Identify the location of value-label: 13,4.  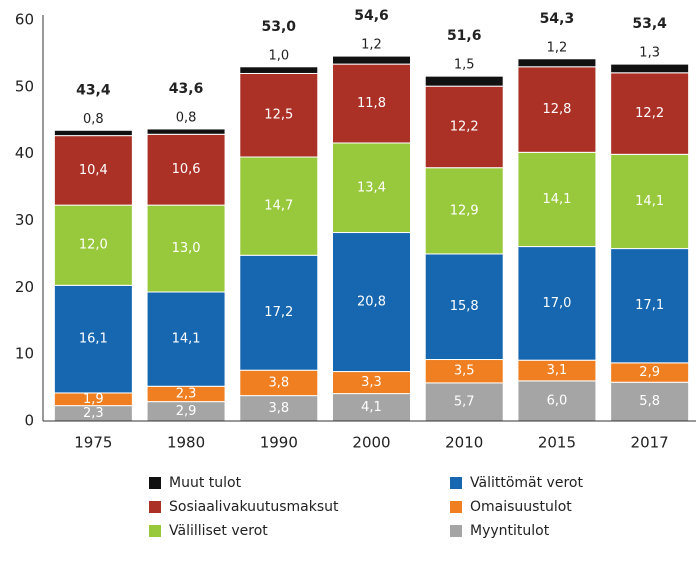
(371, 187).